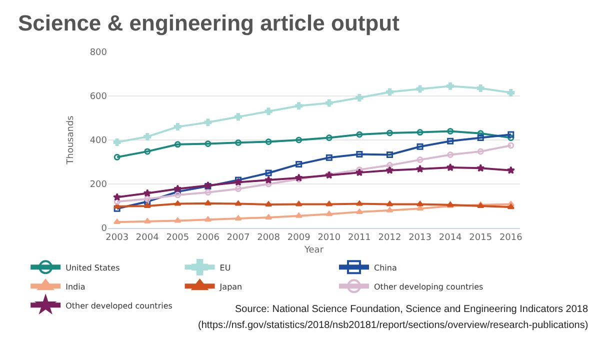 Image resolution: width=600 pixels, height=338 pixels. What do you see at coordinates (76, 287) in the screenshot?
I see `legend-label: India` at bounding box center [76, 287].